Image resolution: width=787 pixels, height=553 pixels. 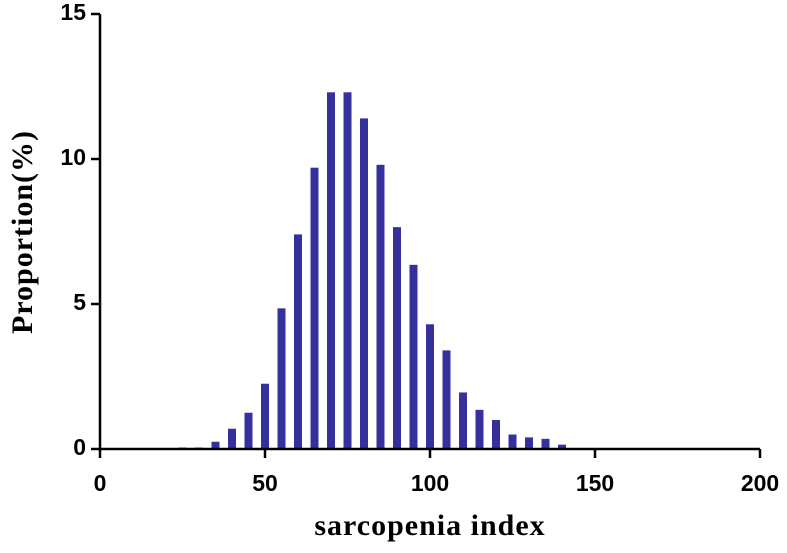 I want to click on x-tick-label: 100, so click(x=430, y=483).